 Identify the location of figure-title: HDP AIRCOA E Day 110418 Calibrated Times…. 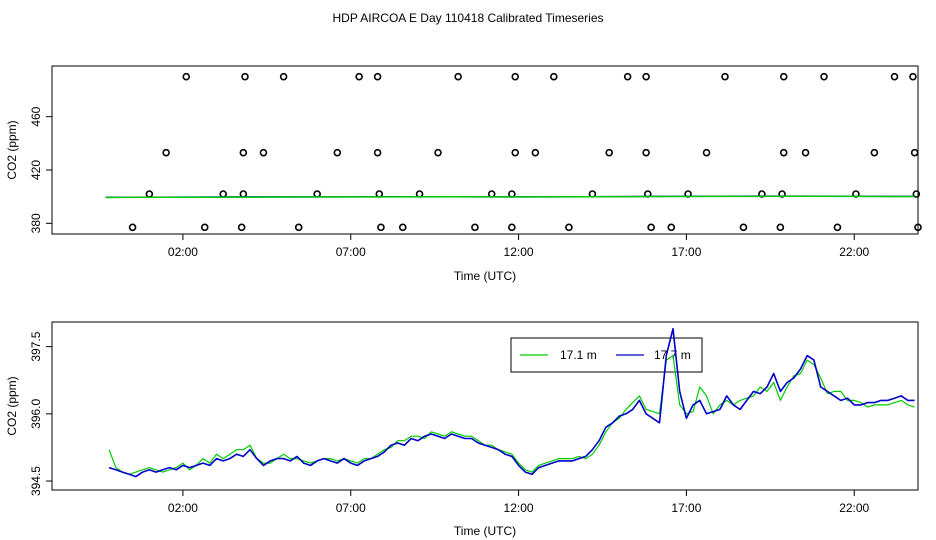
(467, 18).